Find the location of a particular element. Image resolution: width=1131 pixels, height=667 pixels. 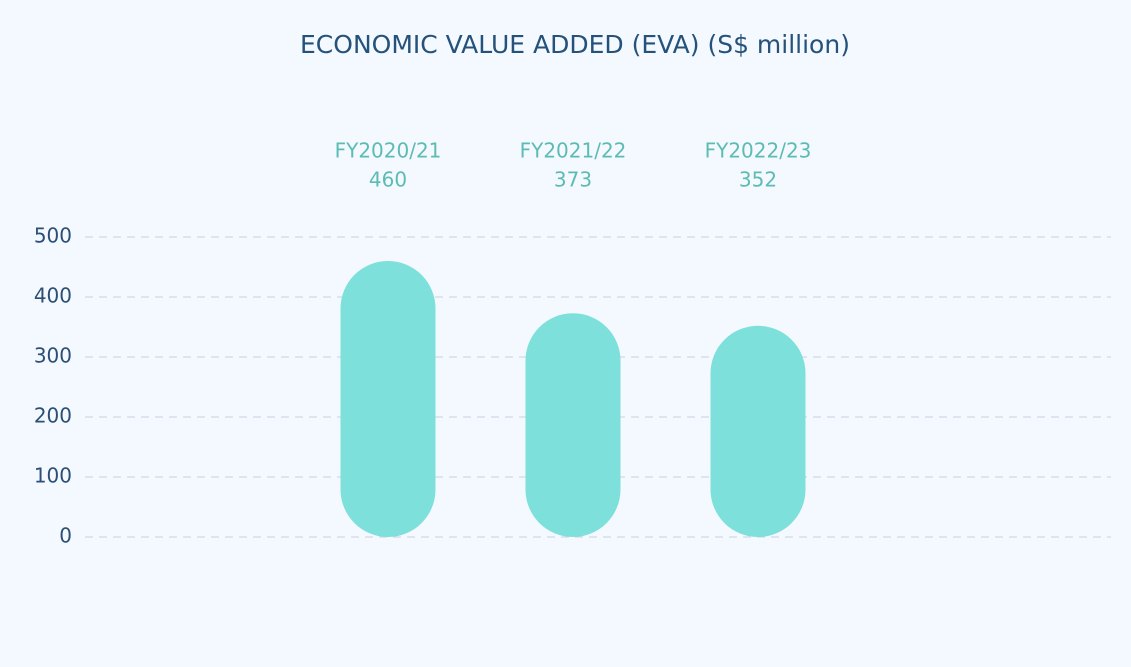

y-tick-label: 0 is located at coordinates (65, 536).